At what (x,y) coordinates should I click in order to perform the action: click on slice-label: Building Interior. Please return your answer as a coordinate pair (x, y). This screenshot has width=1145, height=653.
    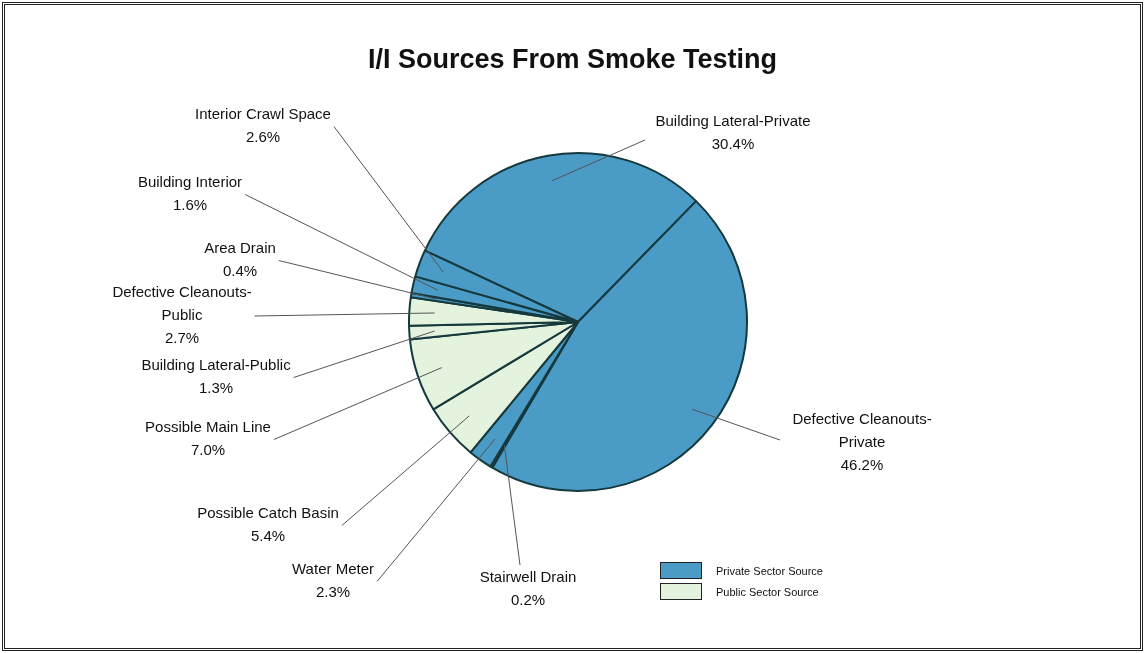
    Looking at the image, I should click on (190, 182).